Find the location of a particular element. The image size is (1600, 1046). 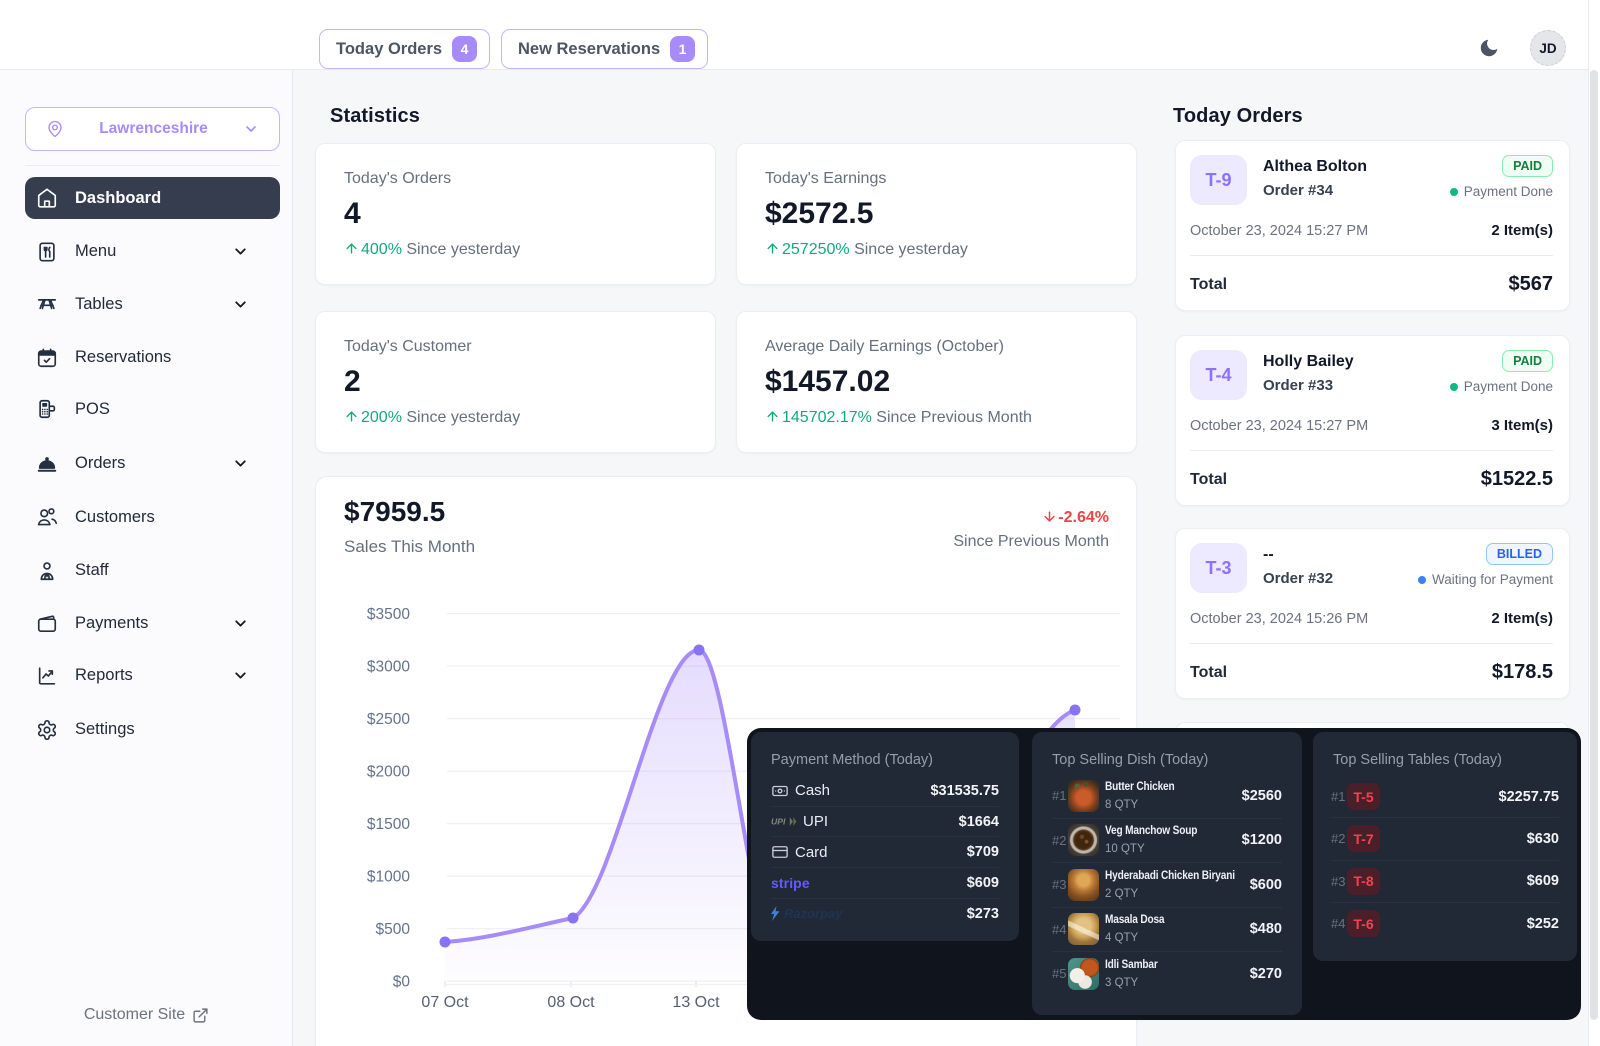

svg-text: UPI is located at coordinates (778, 822).